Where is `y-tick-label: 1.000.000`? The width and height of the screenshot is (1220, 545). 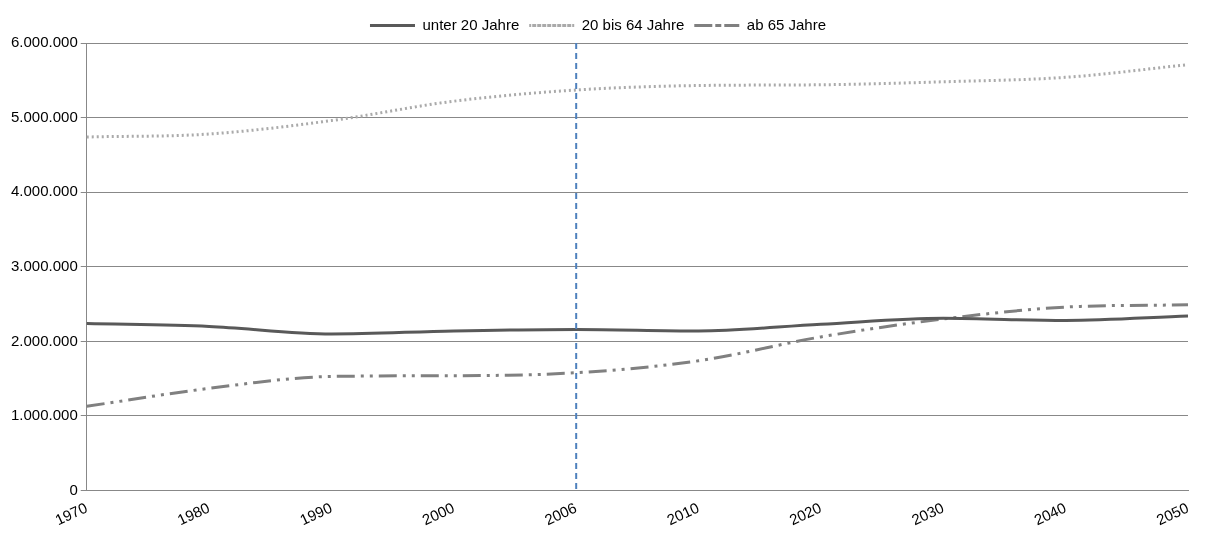 y-tick-label: 1.000.000 is located at coordinates (44, 415).